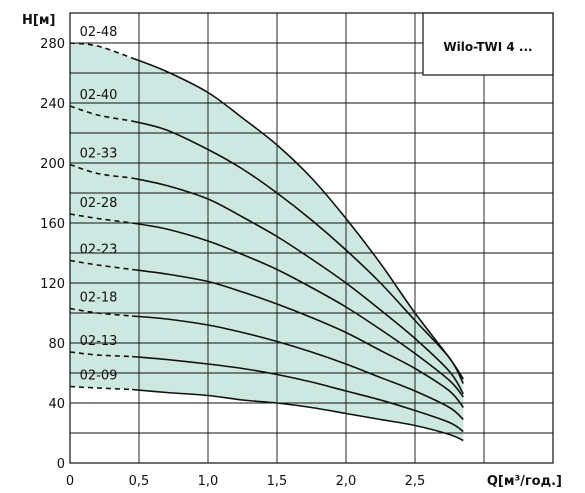 The image size is (585, 493). What do you see at coordinates (99, 95) in the screenshot?
I see `series-label-02-40: 02-40` at bounding box center [99, 95].